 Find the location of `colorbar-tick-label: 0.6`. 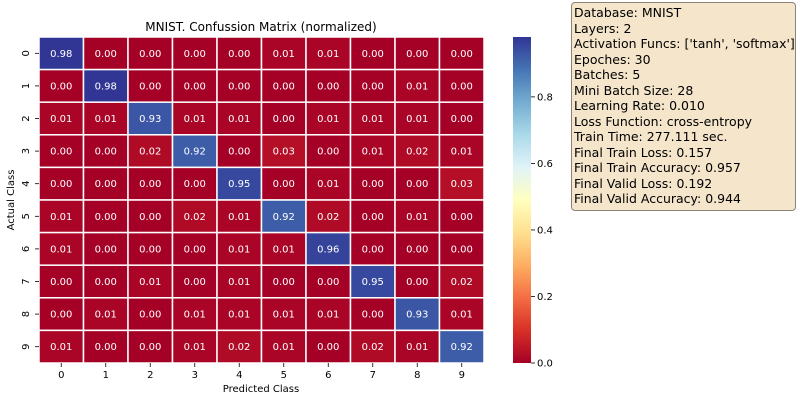

colorbar-tick-label: 0.6 is located at coordinates (545, 164).